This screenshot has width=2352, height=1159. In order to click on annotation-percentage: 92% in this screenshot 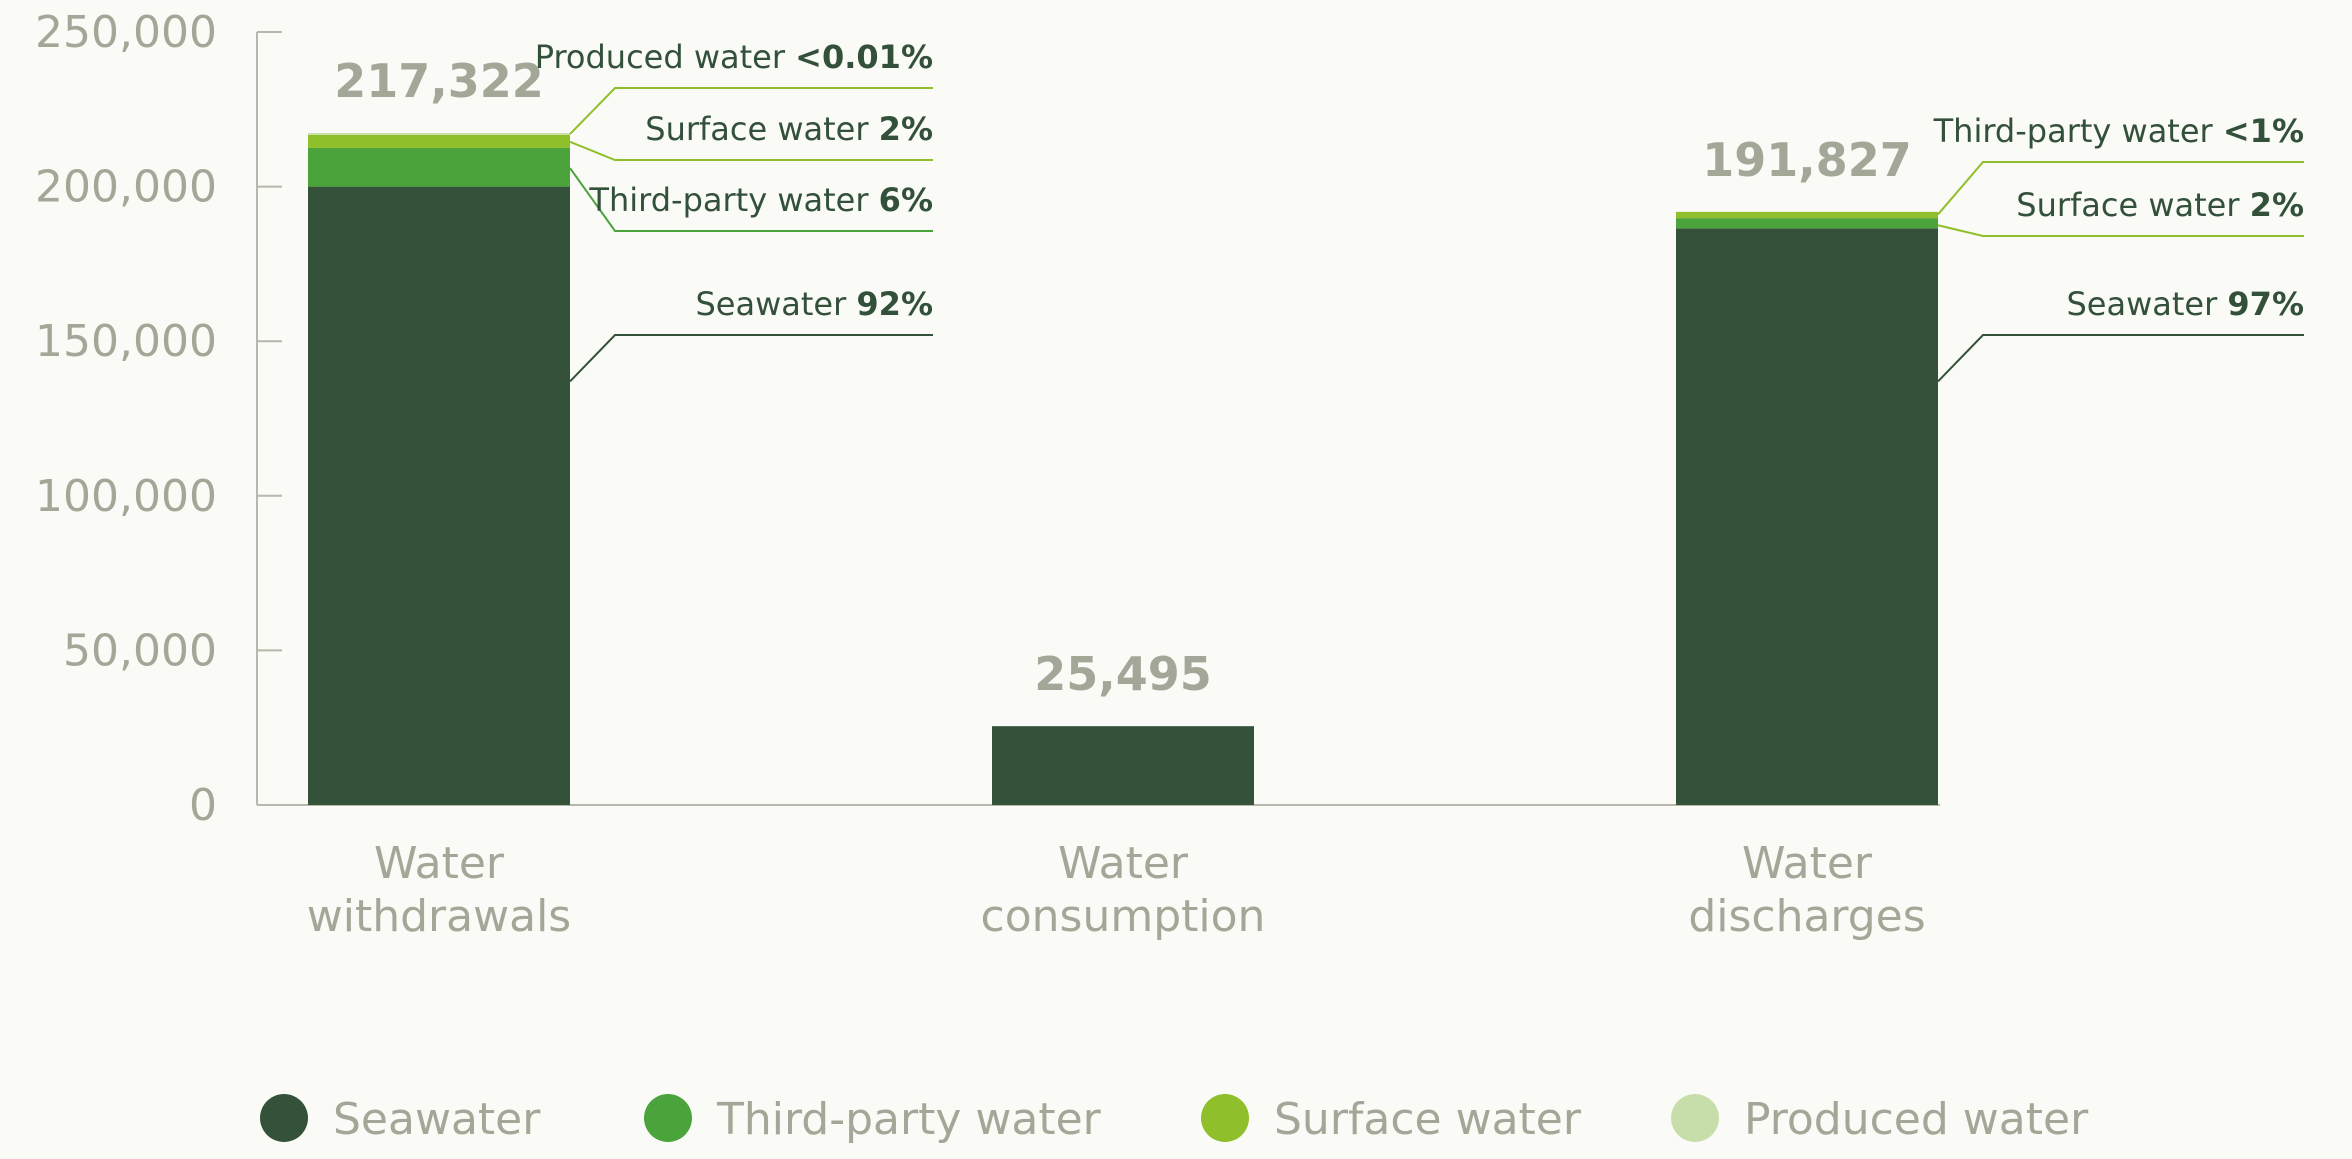, I will do `click(894, 304)`.